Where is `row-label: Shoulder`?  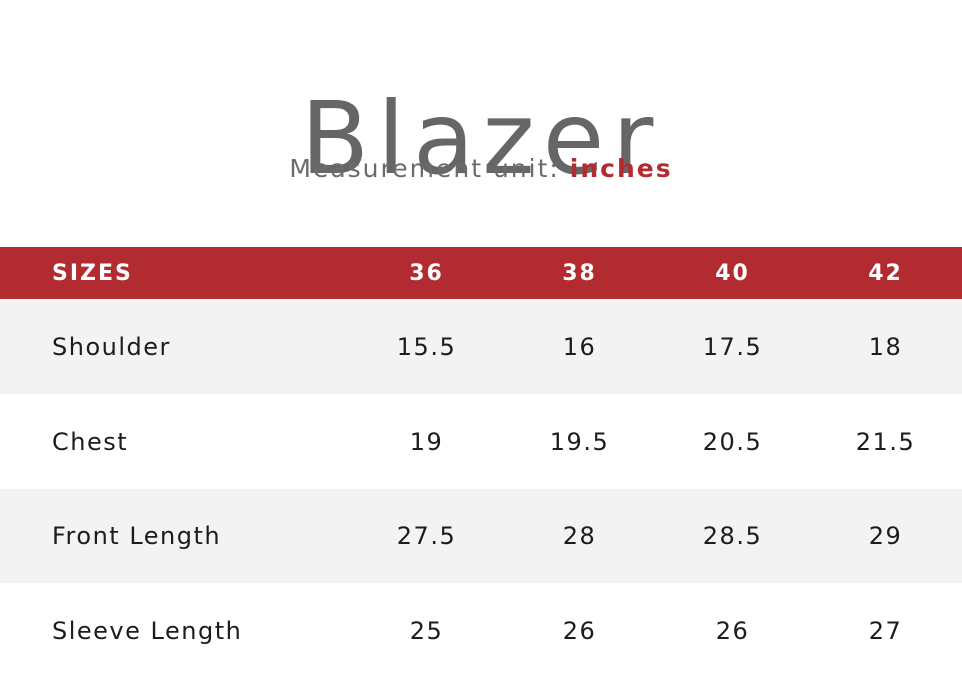 row-label: Shoulder is located at coordinates (111, 346).